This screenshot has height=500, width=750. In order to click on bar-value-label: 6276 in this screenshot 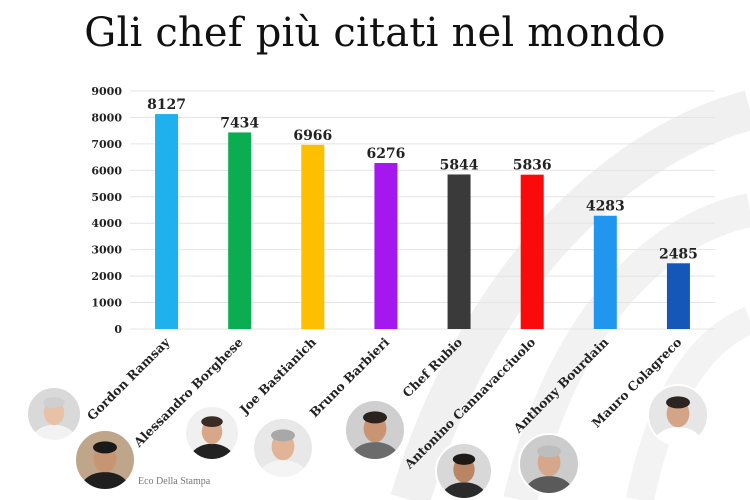, I will do `click(385, 154)`.